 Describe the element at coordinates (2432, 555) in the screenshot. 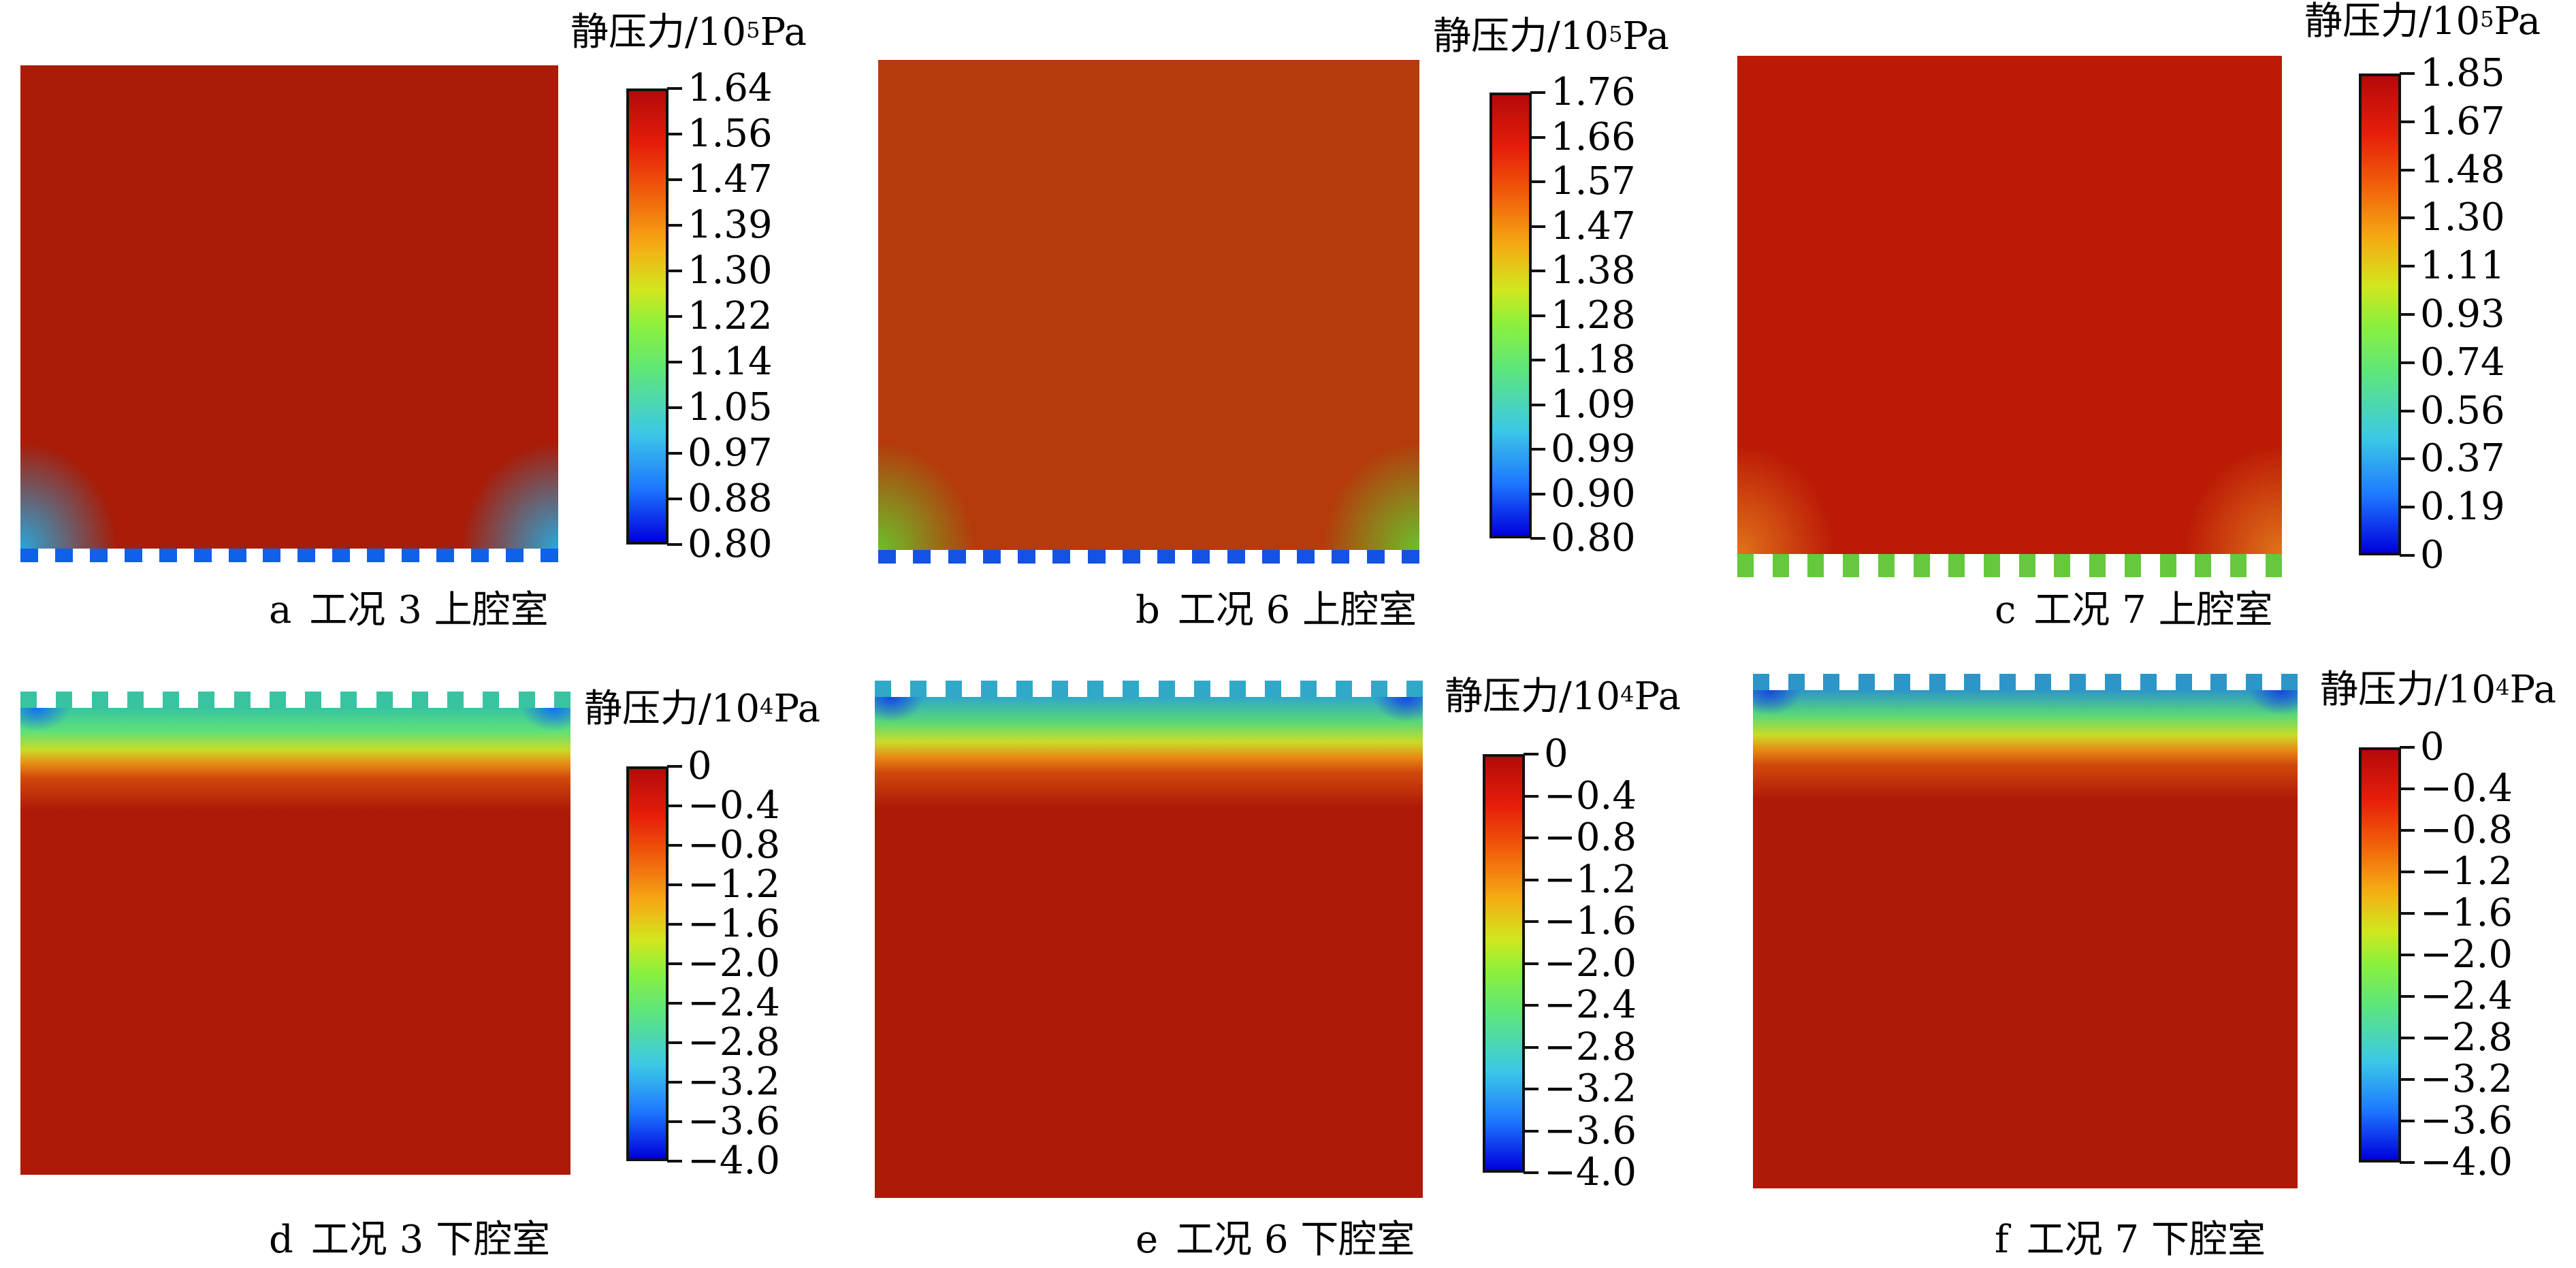

I see `colorbar-tick-label: 0` at that location.